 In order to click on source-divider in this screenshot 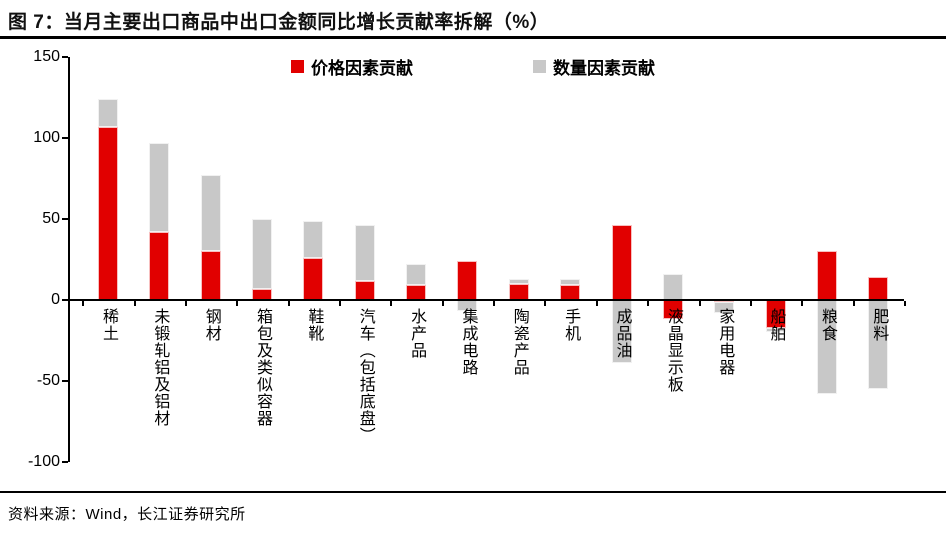, I will do `click(473, 492)`.